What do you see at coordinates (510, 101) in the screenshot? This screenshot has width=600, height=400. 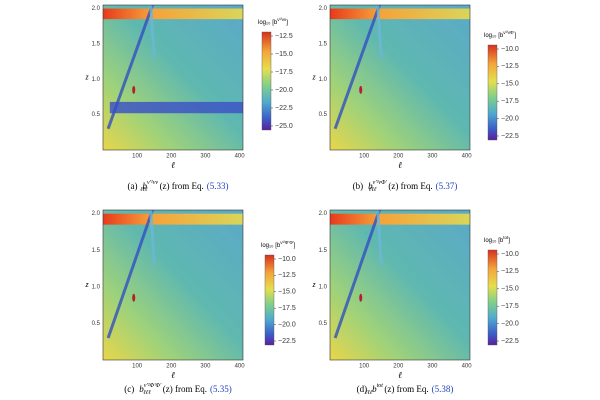 I see `colorbar-tick-label: −17.5` at bounding box center [510, 101].